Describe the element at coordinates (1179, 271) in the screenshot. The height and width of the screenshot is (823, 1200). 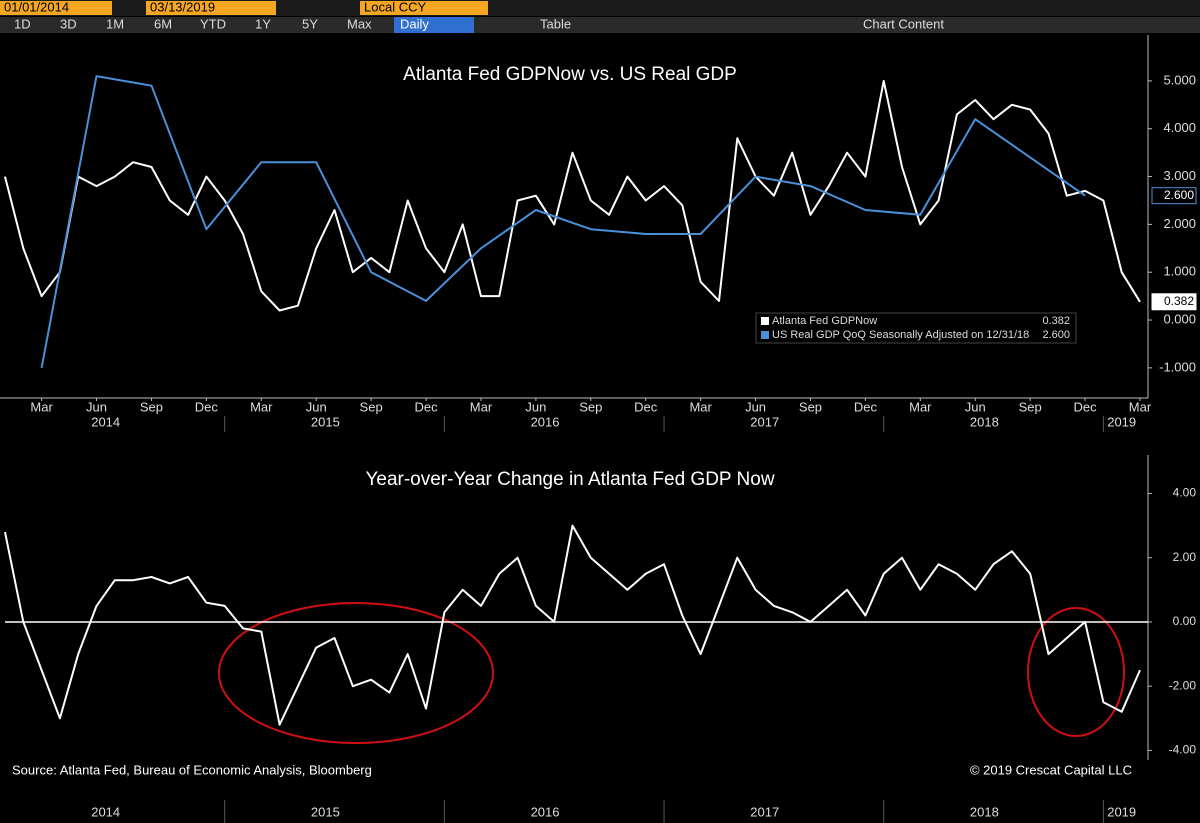
I see `y-tick-label: 1.000` at that location.